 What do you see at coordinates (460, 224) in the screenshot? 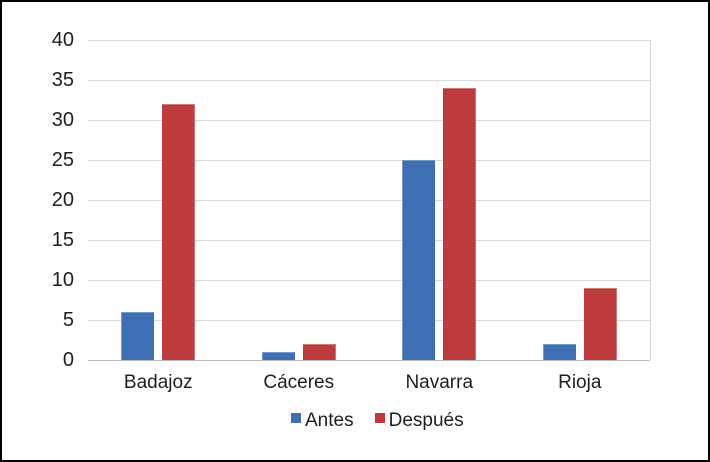
I see `bar-despues-navarra` at bounding box center [460, 224].